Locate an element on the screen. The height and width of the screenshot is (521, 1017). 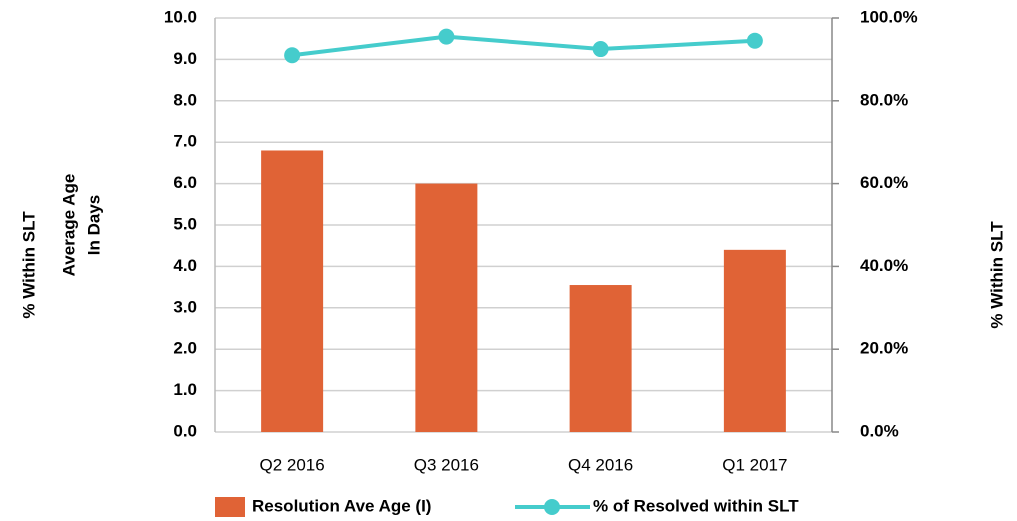
y-tick-label: 4.0 is located at coordinates (185, 265).